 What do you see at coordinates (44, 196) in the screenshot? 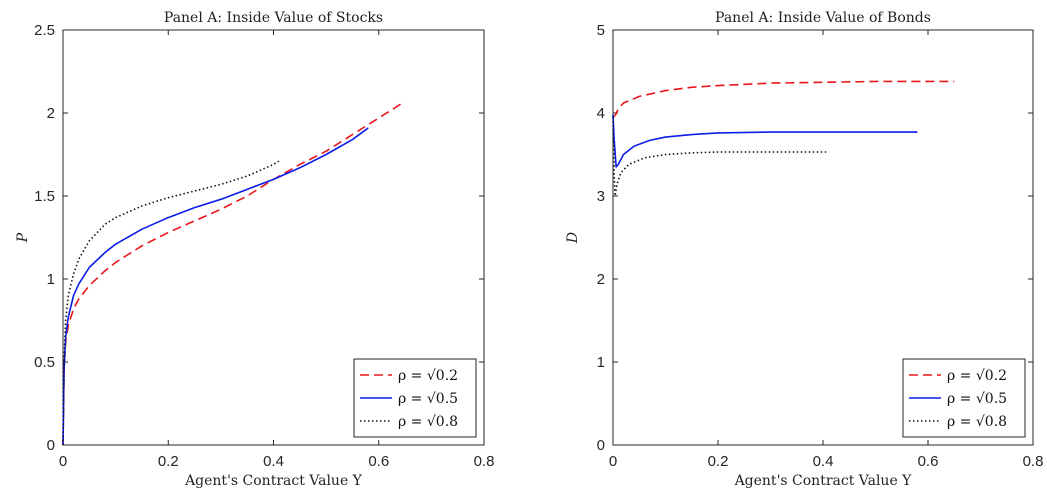
I see `y-tick-label: 1.5` at bounding box center [44, 196].